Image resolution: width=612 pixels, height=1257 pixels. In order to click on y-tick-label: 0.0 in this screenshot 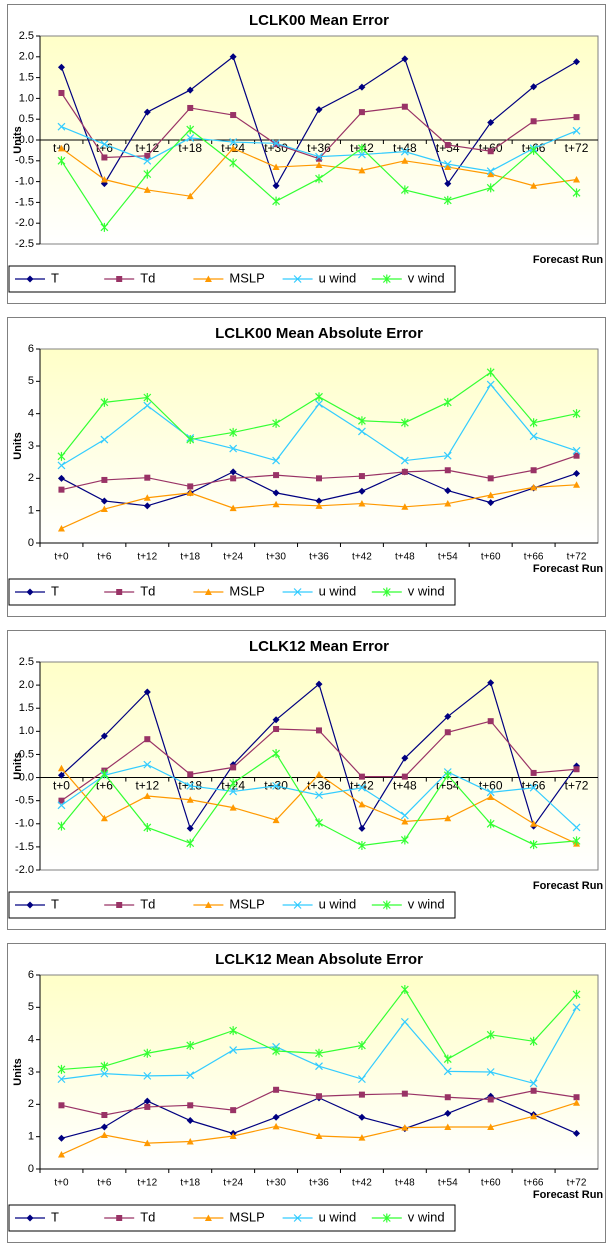, I will do `click(26, 140)`.